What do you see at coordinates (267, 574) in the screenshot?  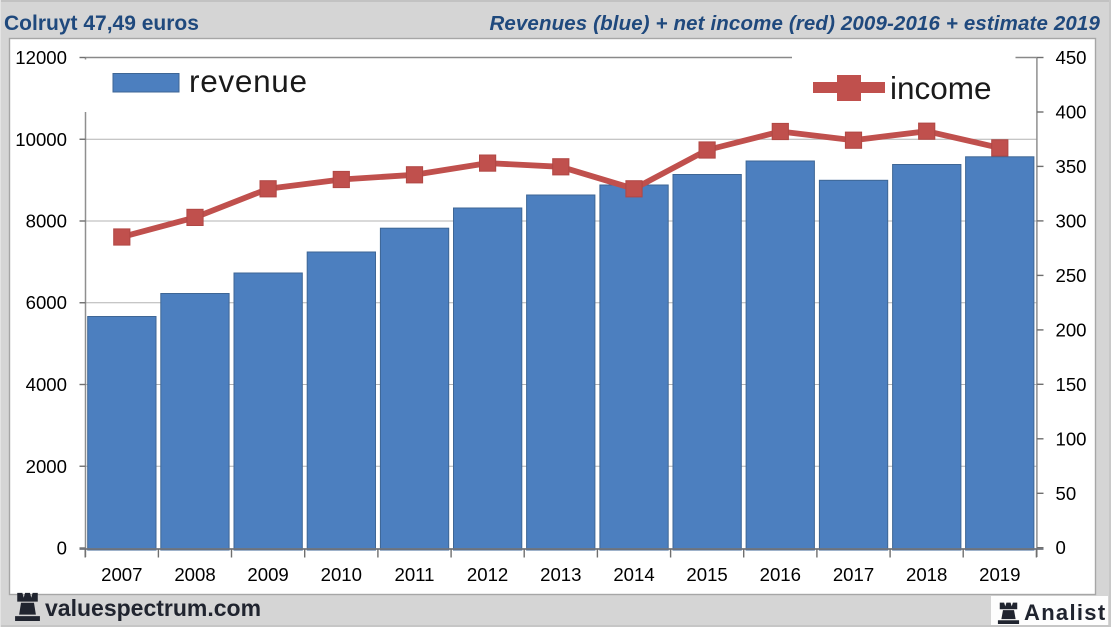 I see `svg-text: 2009` at bounding box center [267, 574].